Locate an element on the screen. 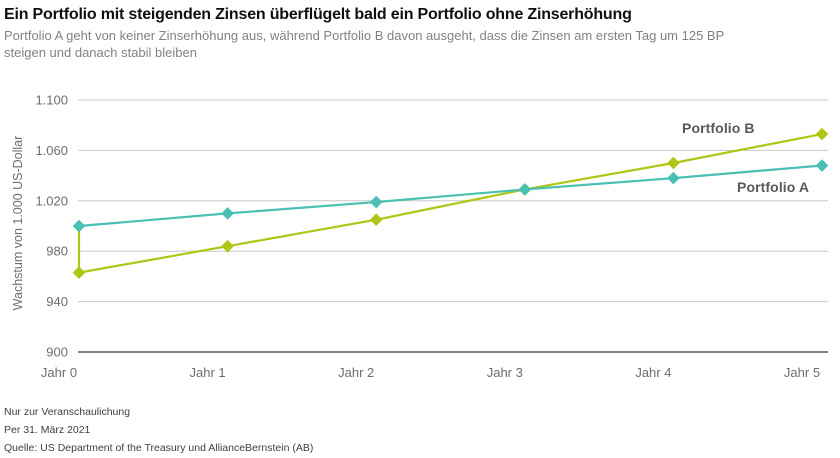  x-tick-label: Jahr 0 is located at coordinates (59, 372).